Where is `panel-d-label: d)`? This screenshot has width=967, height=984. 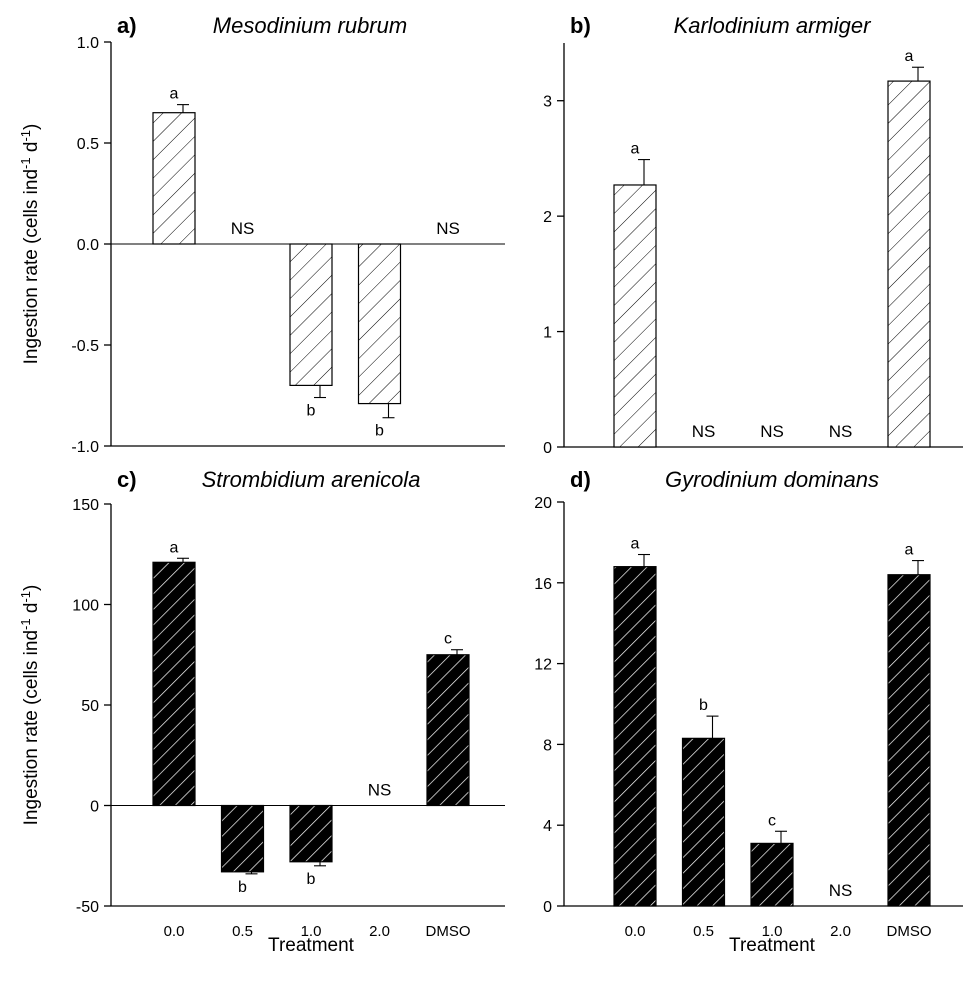
panel-d-label: d) is located at coordinates (580, 479).